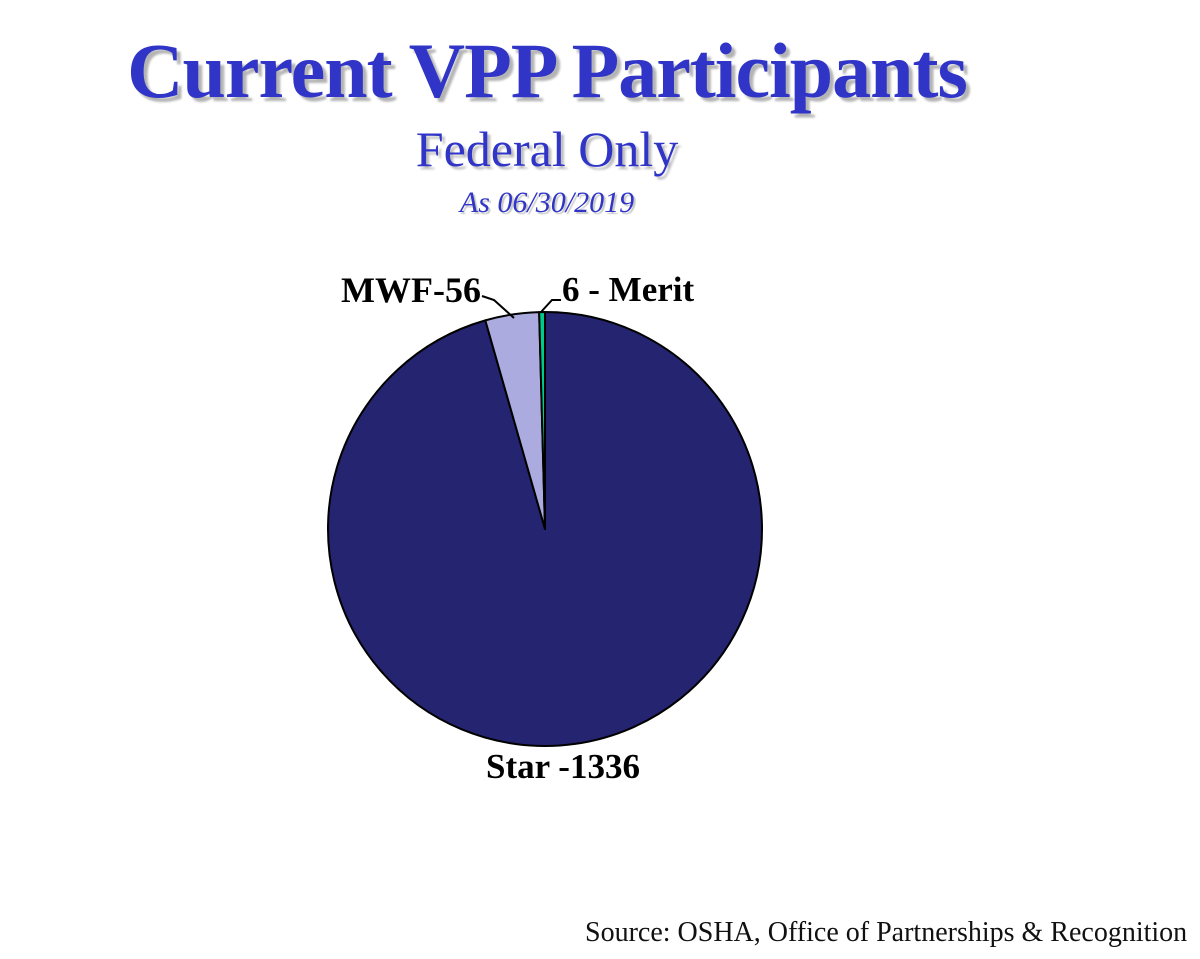 The width and height of the screenshot is (1200, 959). What do you see at coordinates (550, 306) in the screenshot?
I see `merit-leader-line` at bounding box center [550, 306].